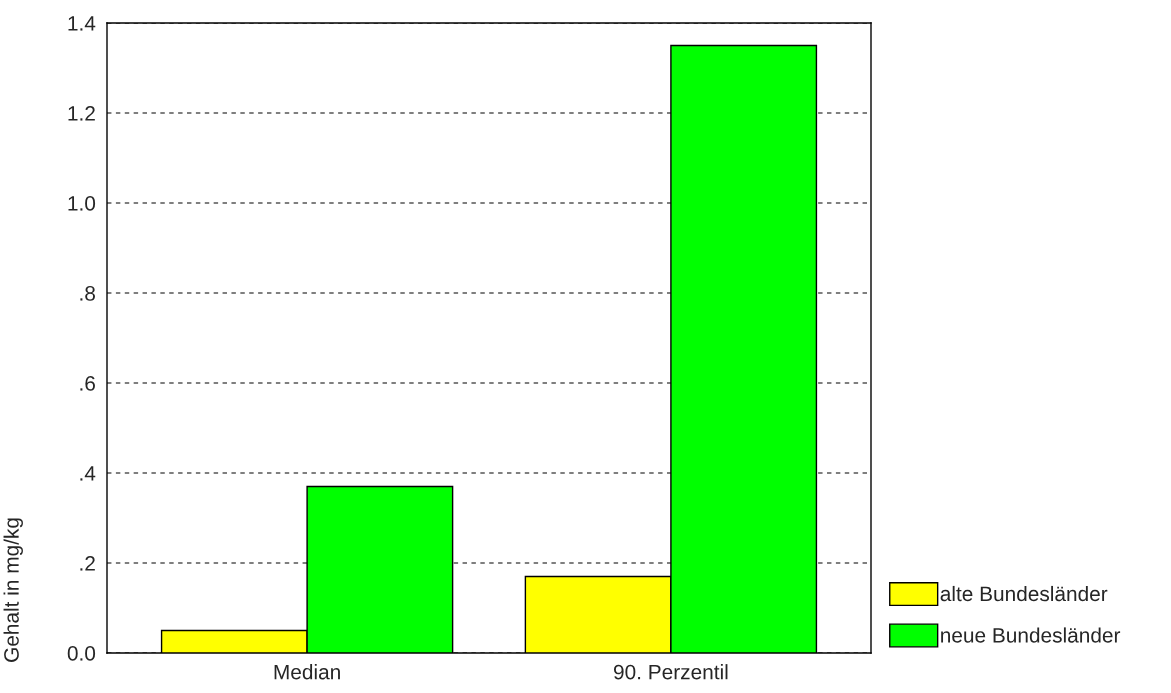  What do you see at coordinates (1031, 635) in the screenshot?
I see `legend-label: neue Bundesländer` at bounding box center [1031, 635].